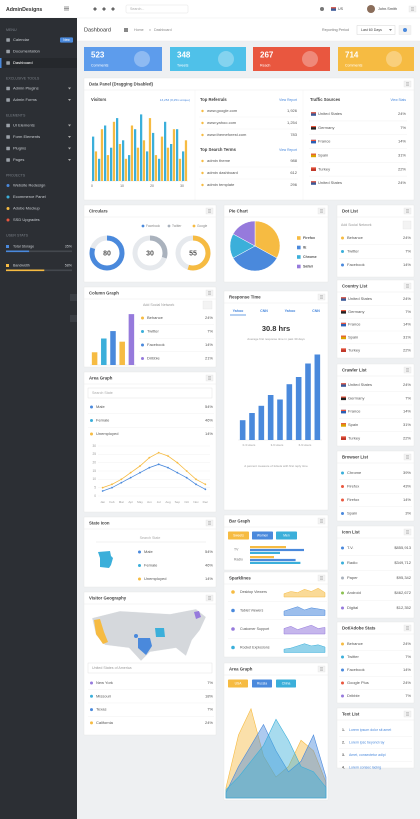  Describe the element at coordinates (365, 767) in the screenshot. I see `item-text: Lorem consec lacing` at that location.